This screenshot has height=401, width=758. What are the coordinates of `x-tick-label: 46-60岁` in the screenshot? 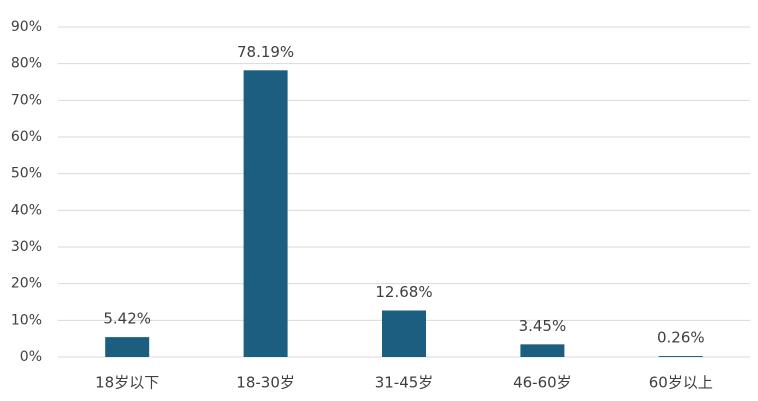 It's located at (542, 383).